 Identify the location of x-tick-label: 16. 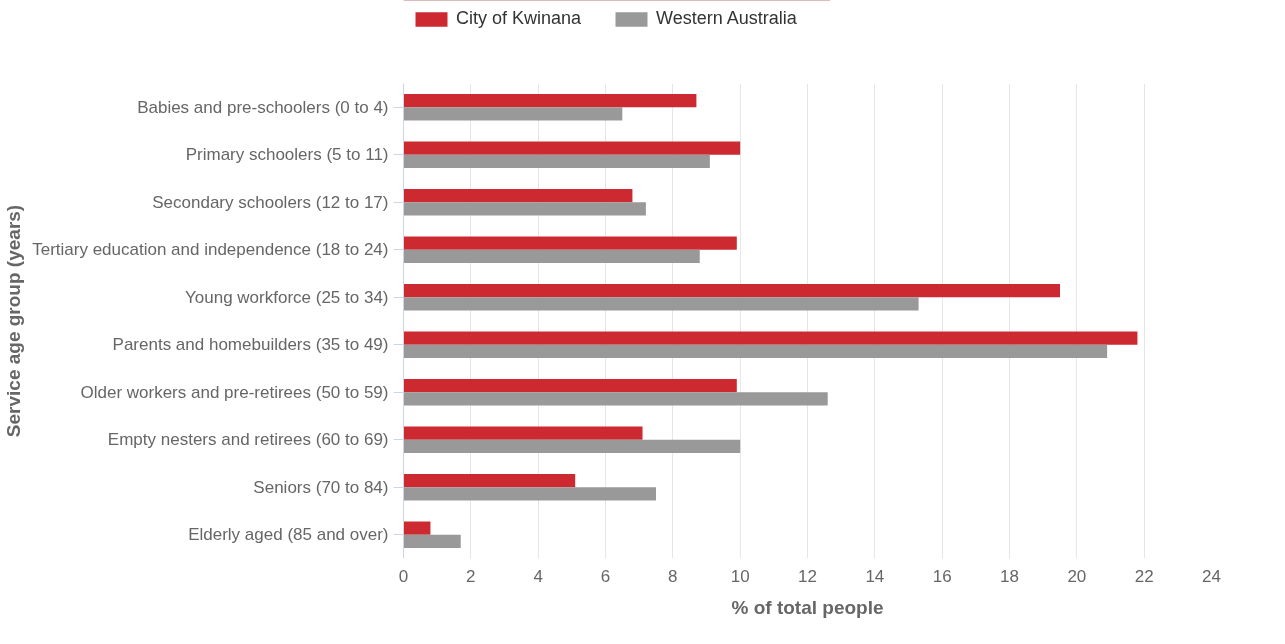
(942, 576).